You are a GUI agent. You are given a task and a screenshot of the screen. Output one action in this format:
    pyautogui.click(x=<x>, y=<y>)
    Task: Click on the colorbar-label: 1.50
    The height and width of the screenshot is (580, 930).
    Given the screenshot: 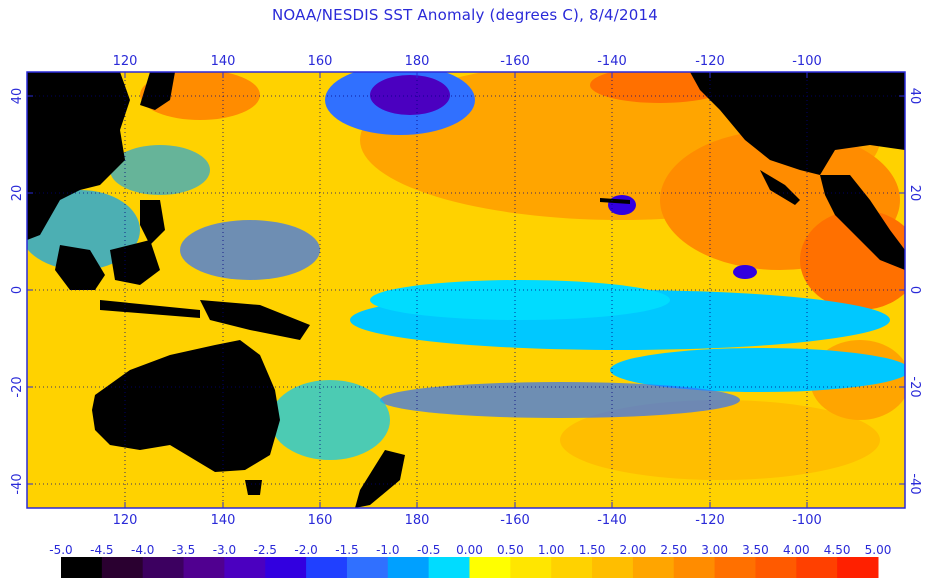 What is the action you would take?
    pyautogui.click(x=592, y=550)
    